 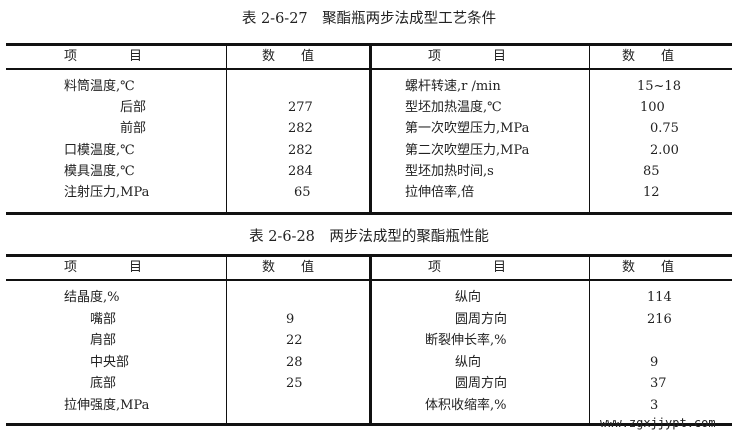 What do you see at coordinates (659, 86) in the screenshot?
I see `row-value: 15~18` at bounding box center [659, 86].